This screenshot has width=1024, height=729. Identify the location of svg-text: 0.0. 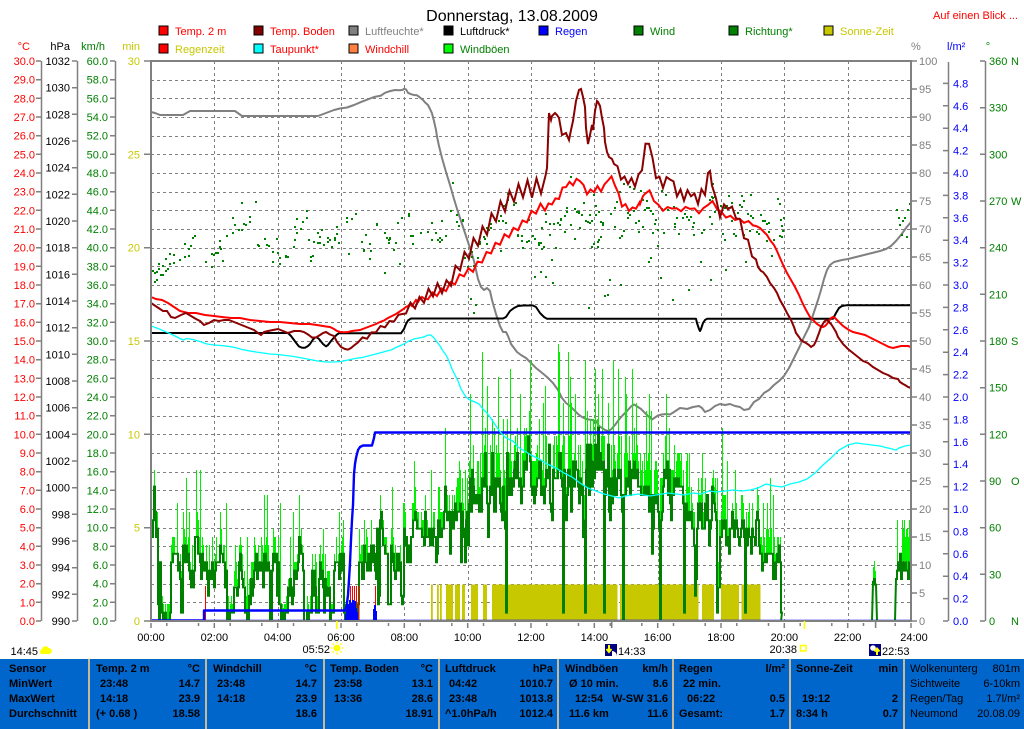
(27, 622).